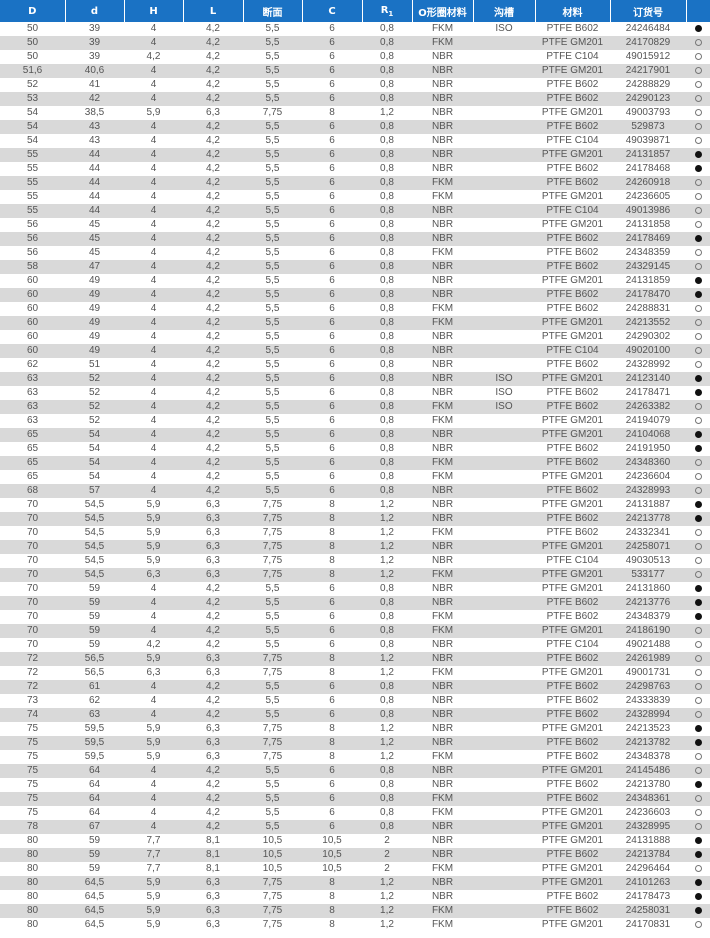 The width and height of the screenshot is (710, 938). What do you see at coordinates (355, 771) in the screenshot?
I see `table-row: 75 64 4 4,2 5,5 6 0,8 NBR PTFE GM201 24145486` at bounding box center [355, 771].